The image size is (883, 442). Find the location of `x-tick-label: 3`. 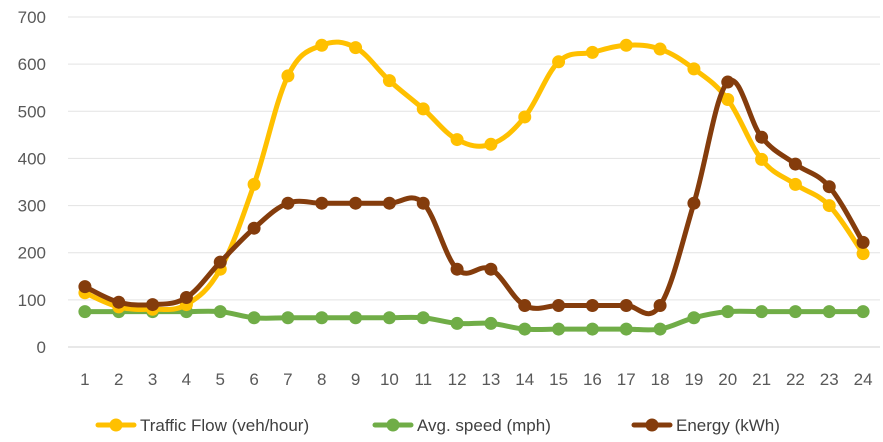

x-tick-label: 3 is located at coordinates (152, 379).